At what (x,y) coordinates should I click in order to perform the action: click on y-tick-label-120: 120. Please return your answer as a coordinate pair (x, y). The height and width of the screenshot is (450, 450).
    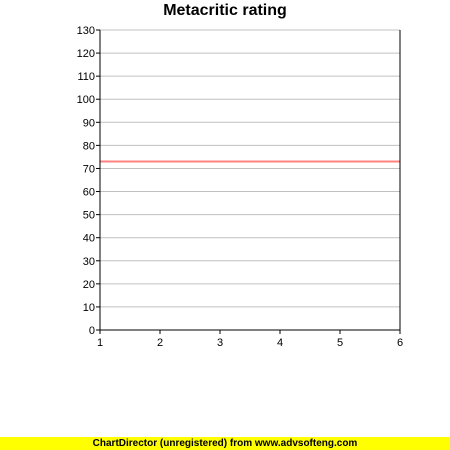
    Looking at the image, I should click on (86, 54).